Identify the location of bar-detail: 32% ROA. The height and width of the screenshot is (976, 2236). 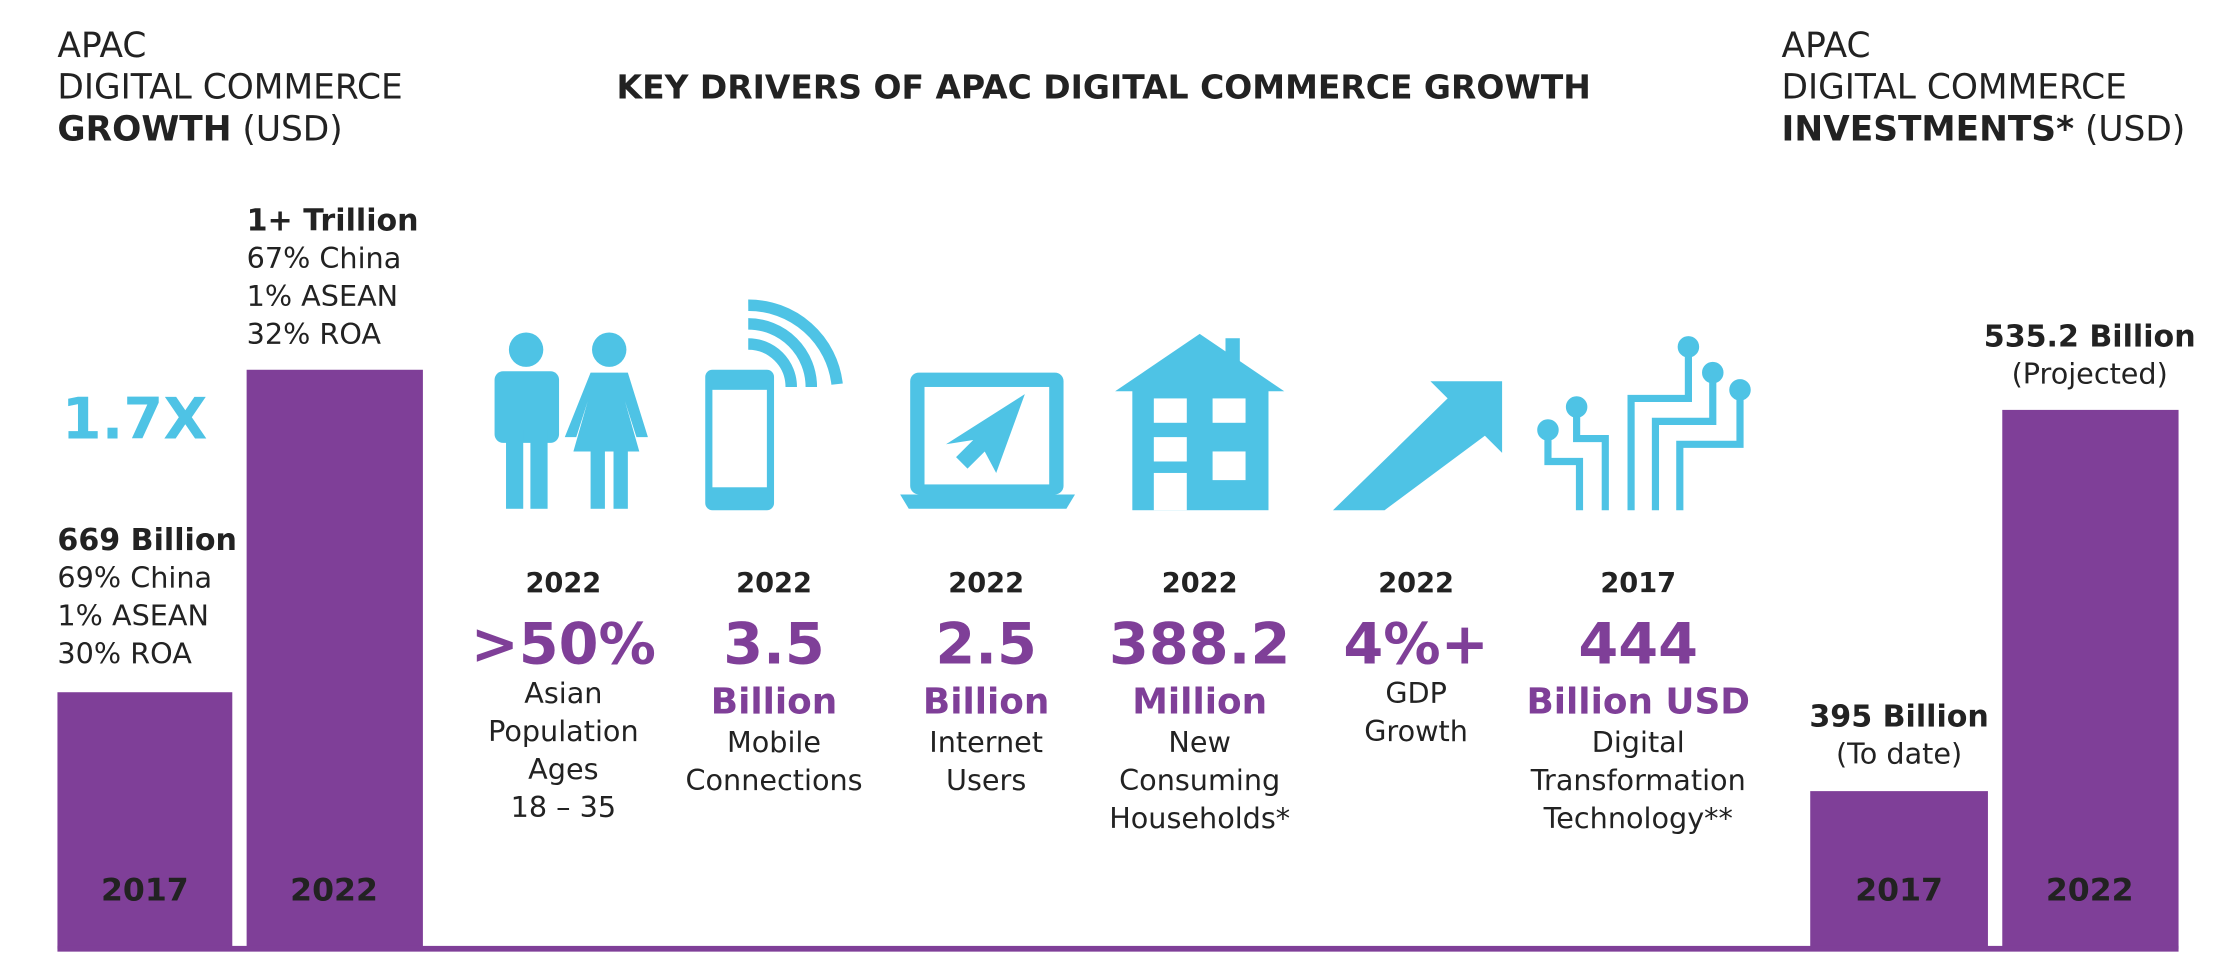
(314, 334).